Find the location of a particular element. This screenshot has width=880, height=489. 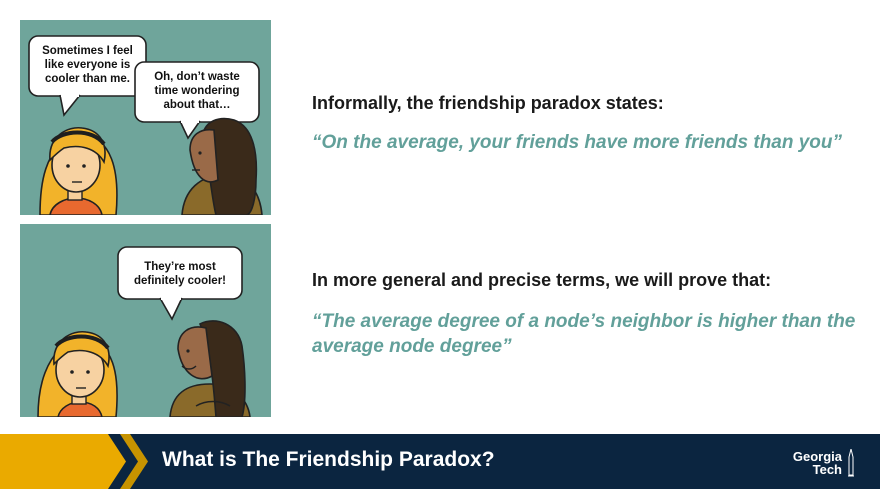

chevron-arrows-icon is located at coordinates (119, 461).